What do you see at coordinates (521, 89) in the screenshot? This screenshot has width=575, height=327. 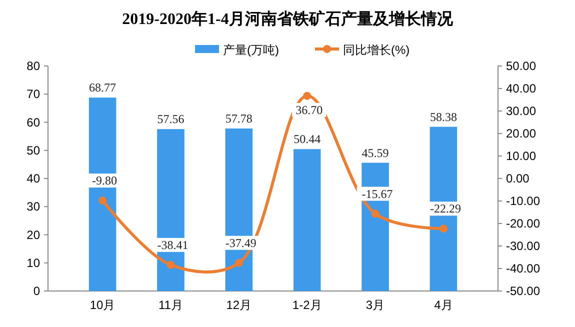 I see `y2-tick-label: 40.00` at bounding box center [521, 89].